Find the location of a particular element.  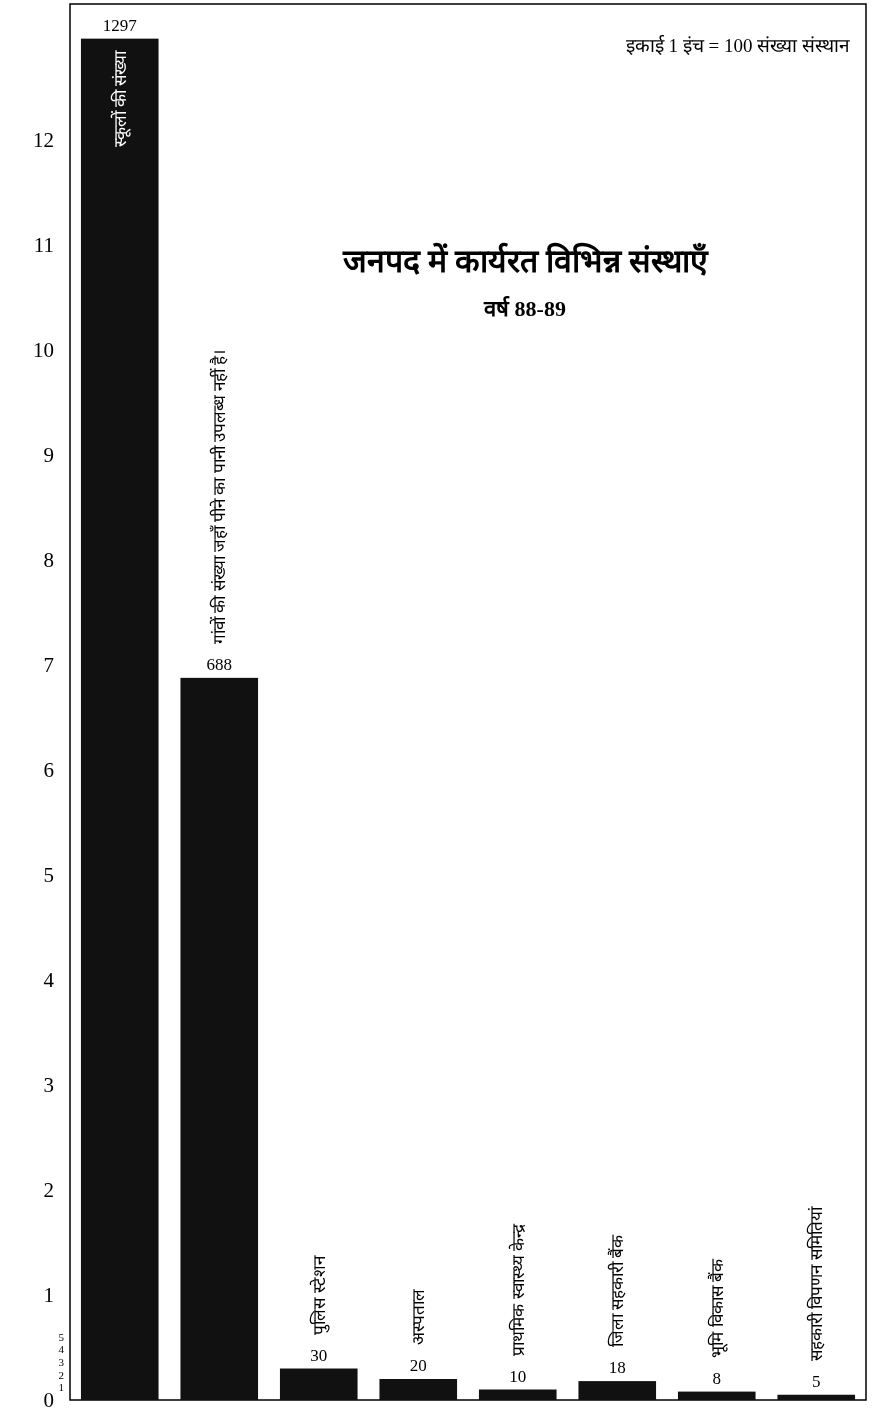

x-tick-label: अस्पताल is located at coordinates (419, 1317).